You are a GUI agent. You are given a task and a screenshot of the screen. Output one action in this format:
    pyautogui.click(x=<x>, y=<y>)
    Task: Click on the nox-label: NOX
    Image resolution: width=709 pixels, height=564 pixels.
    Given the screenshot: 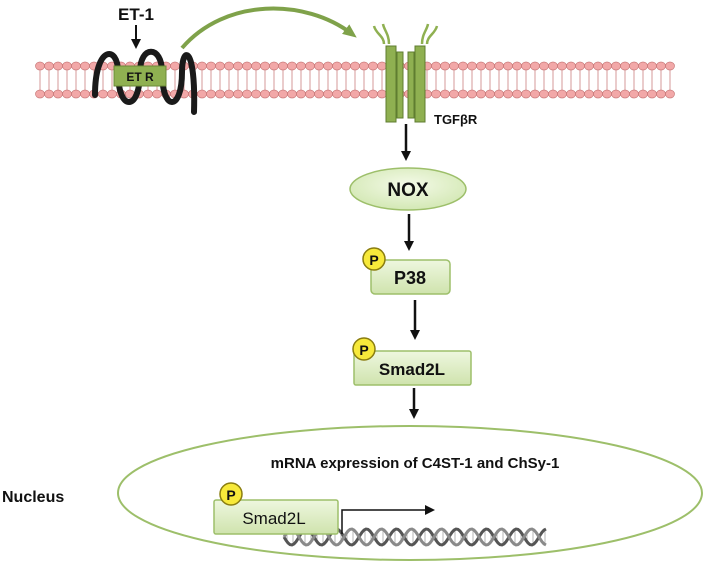 What is the action you would take?
    pyautogui.click(x=408, y=190)
    